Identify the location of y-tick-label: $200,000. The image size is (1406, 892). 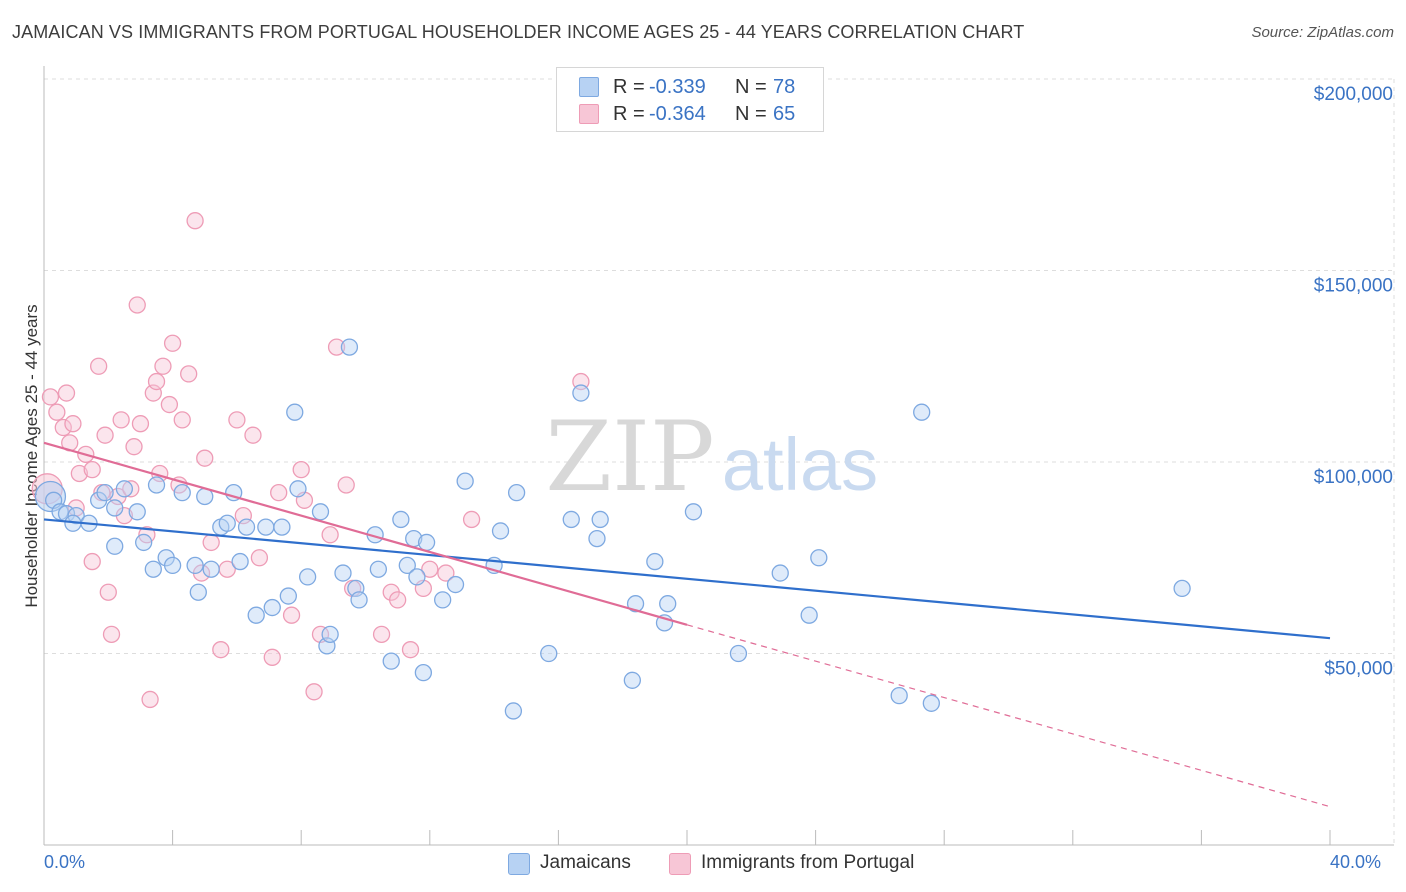
(1353, 94).